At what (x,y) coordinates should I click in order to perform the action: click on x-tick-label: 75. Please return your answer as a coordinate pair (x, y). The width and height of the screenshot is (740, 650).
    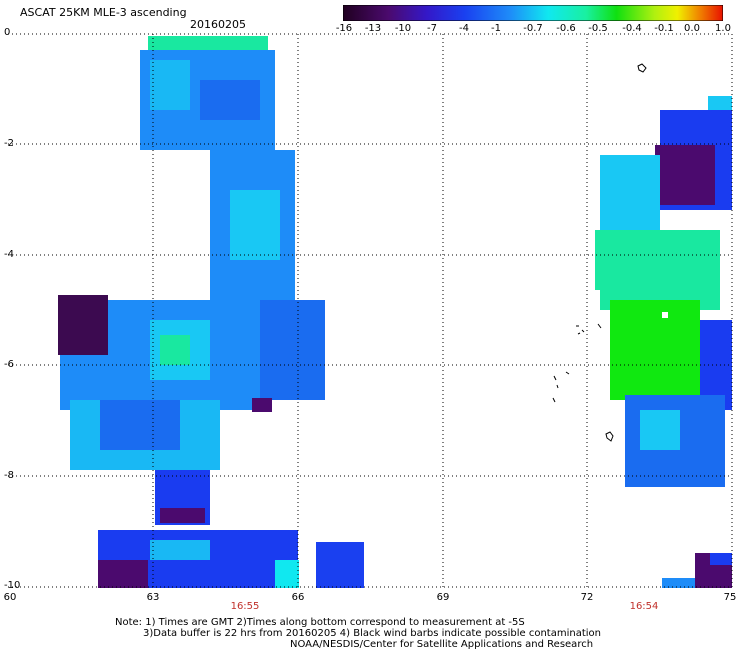
    Looking at the image, I should click on (730, 597).